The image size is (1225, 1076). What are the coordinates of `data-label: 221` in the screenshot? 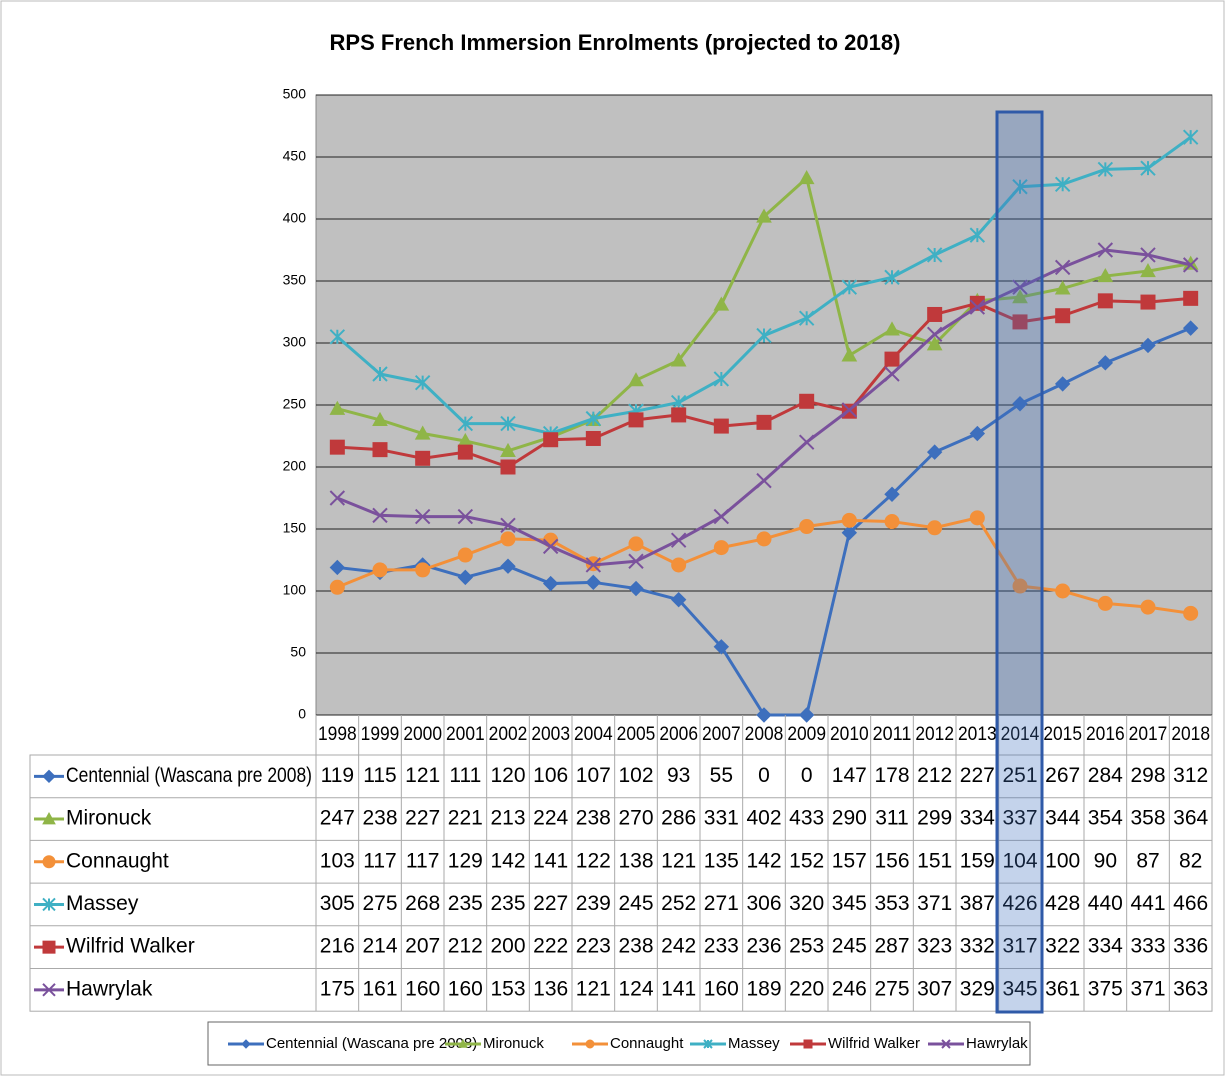 It's located at (465, 818).